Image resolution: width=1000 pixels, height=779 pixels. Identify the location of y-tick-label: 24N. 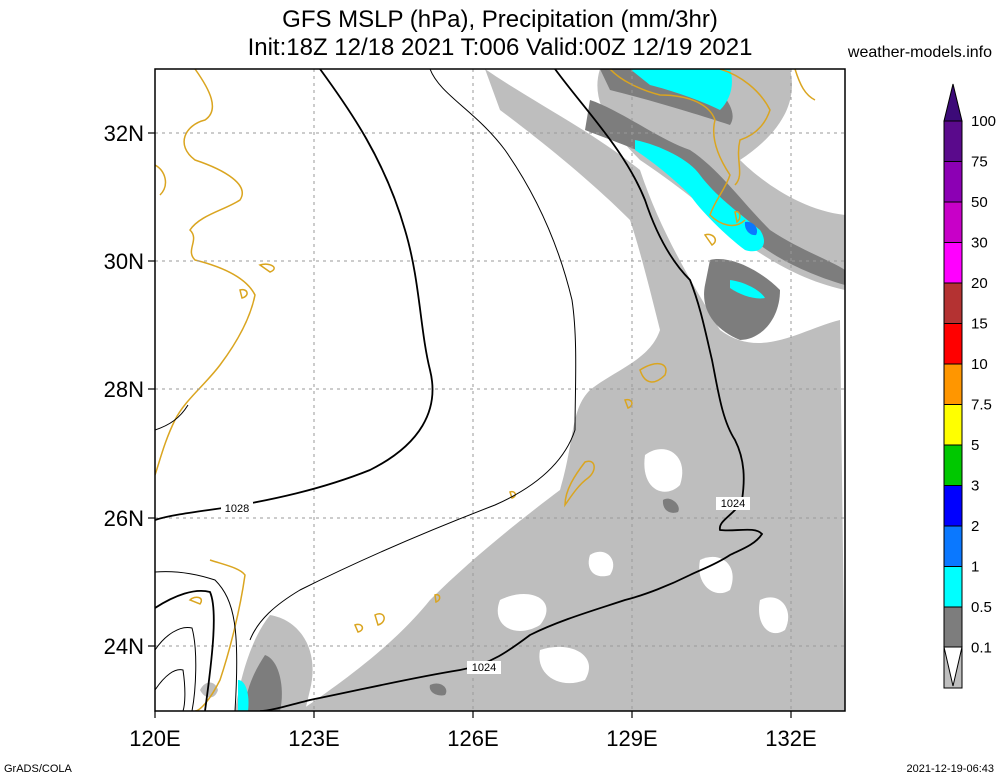
(124, 646).